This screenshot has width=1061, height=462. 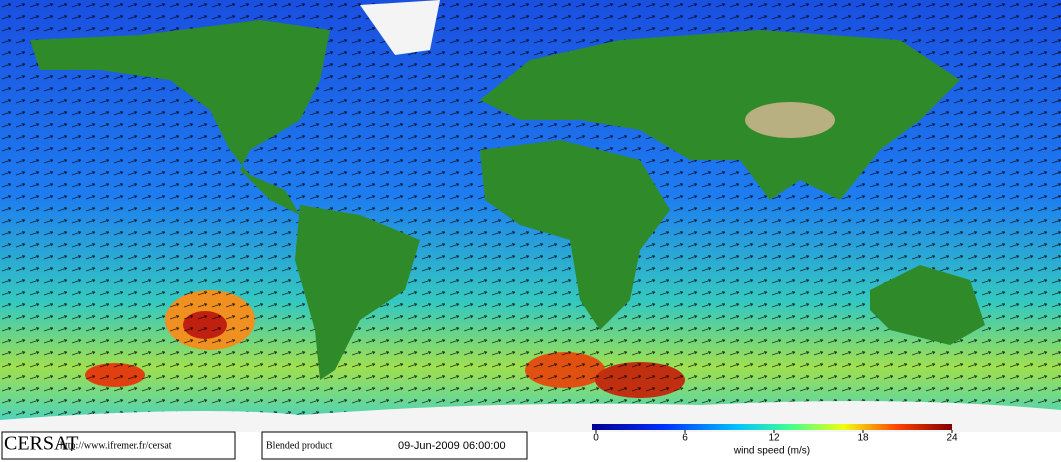 I want to click on url: http://www.ifremer.fr/cersat, so click(x=116, y=445).